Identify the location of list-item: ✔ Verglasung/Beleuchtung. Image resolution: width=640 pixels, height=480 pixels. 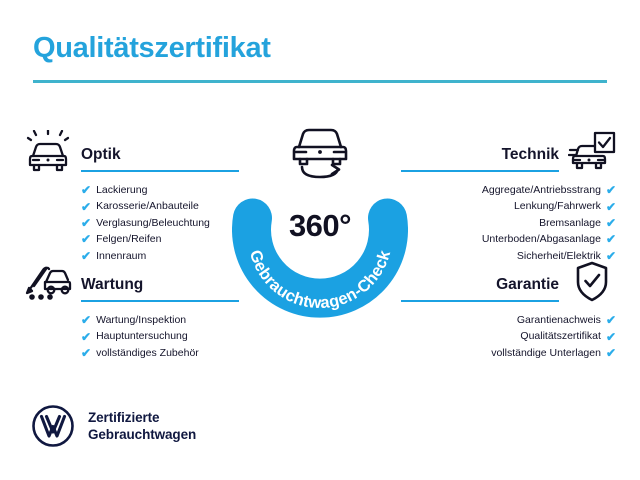
(131, 223).